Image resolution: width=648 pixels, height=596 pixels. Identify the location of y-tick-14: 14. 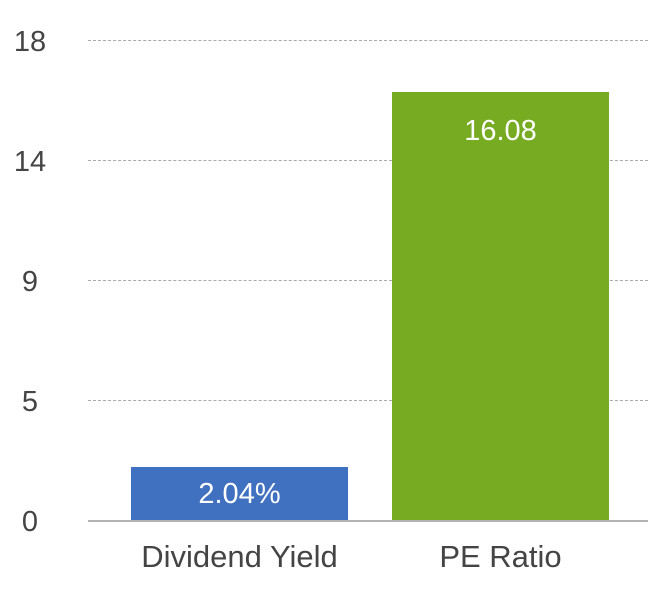
(30, 162).